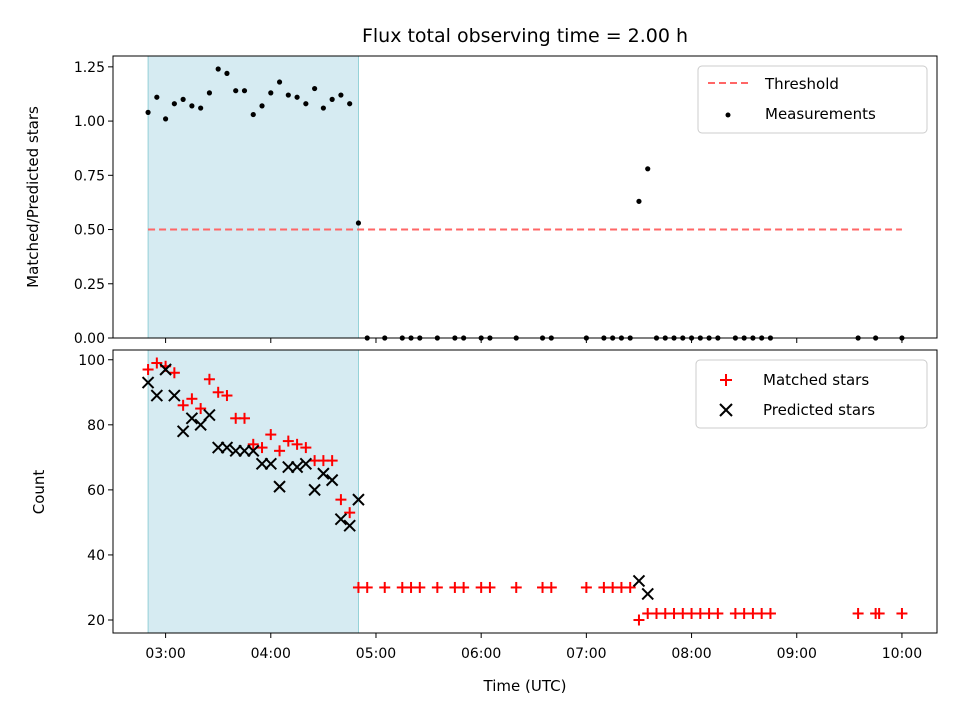 This screenshot has height=720, width=960. Describe the element at coordinates (728, 115) in the screenshot. I see `legend-measurements-swatch` at that location.